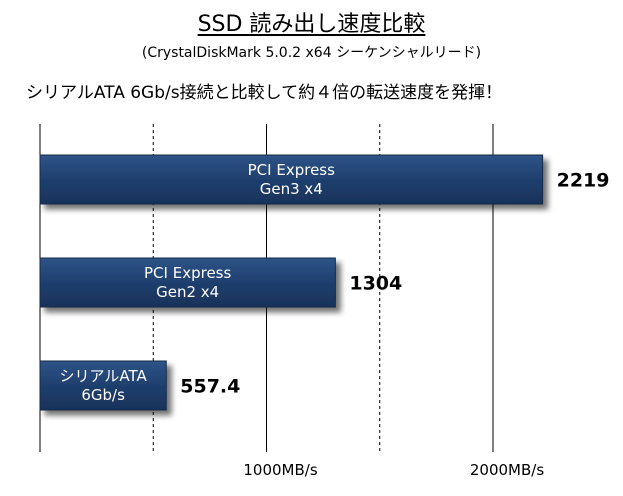  I want to click on bar-label-2-1: 6Gb/s, so click(103, 395).